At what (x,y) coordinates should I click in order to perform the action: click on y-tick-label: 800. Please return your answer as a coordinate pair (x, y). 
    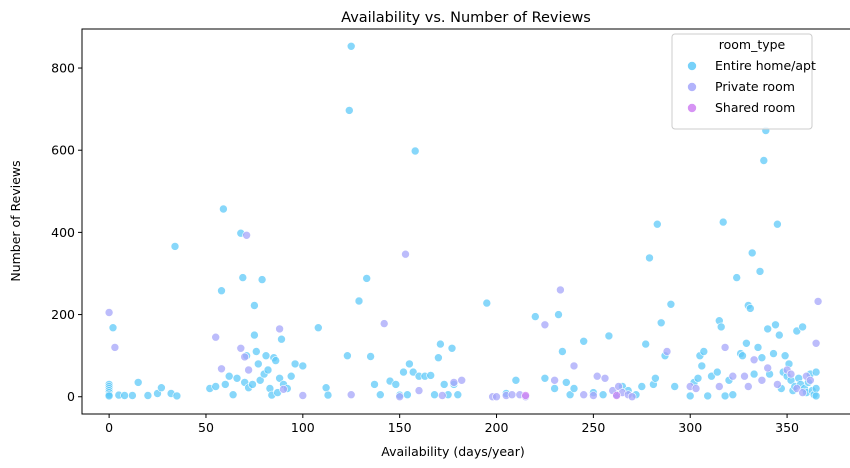
    Looking at the image, I should click on (63, 68).